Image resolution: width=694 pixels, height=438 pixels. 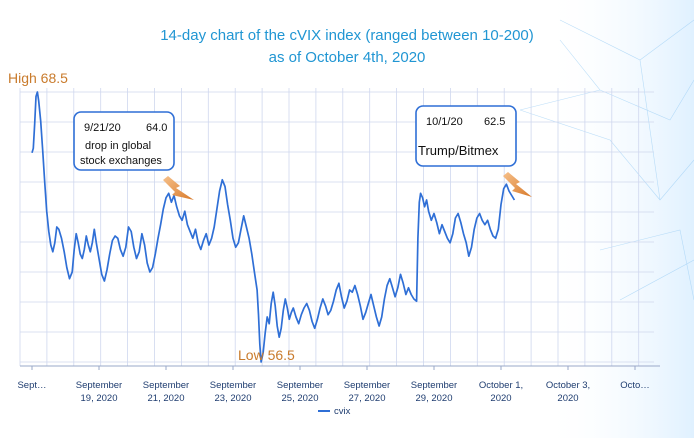 I want to click on x-tick-label-line2: 25, 2020, so click(x=300, y=398).